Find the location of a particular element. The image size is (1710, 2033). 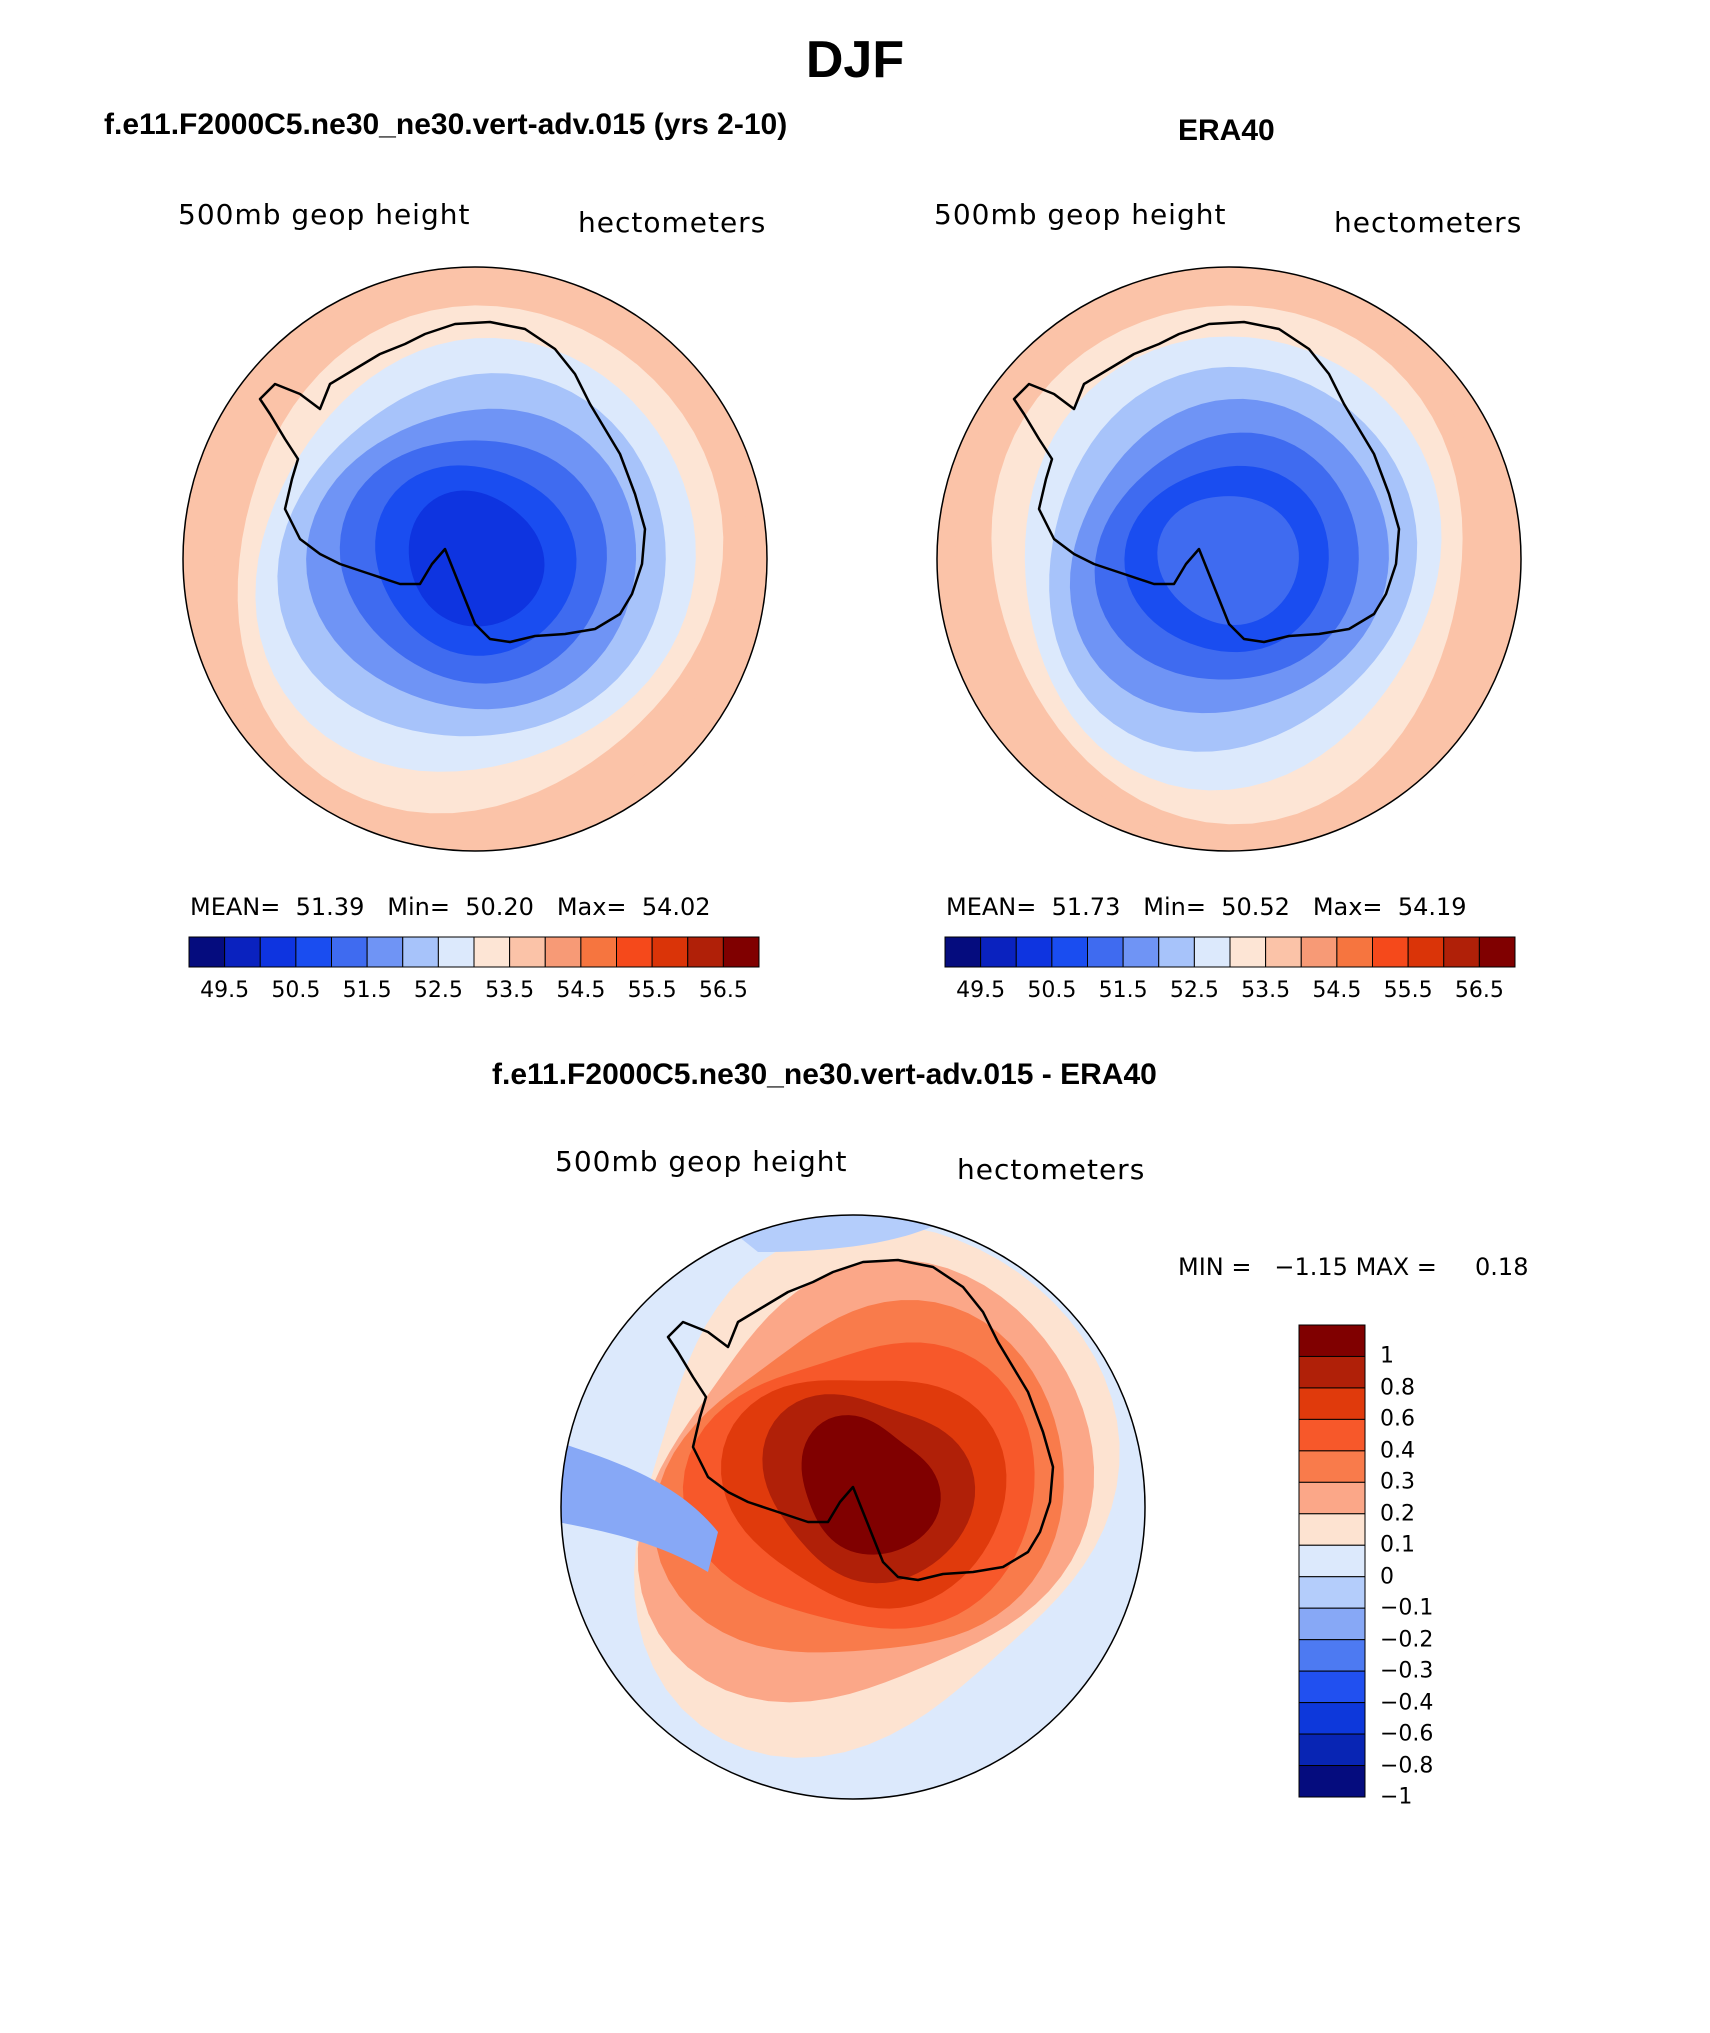

obs-colorbar-tick-label: 56.5 is located at coordinates (1479, 990).